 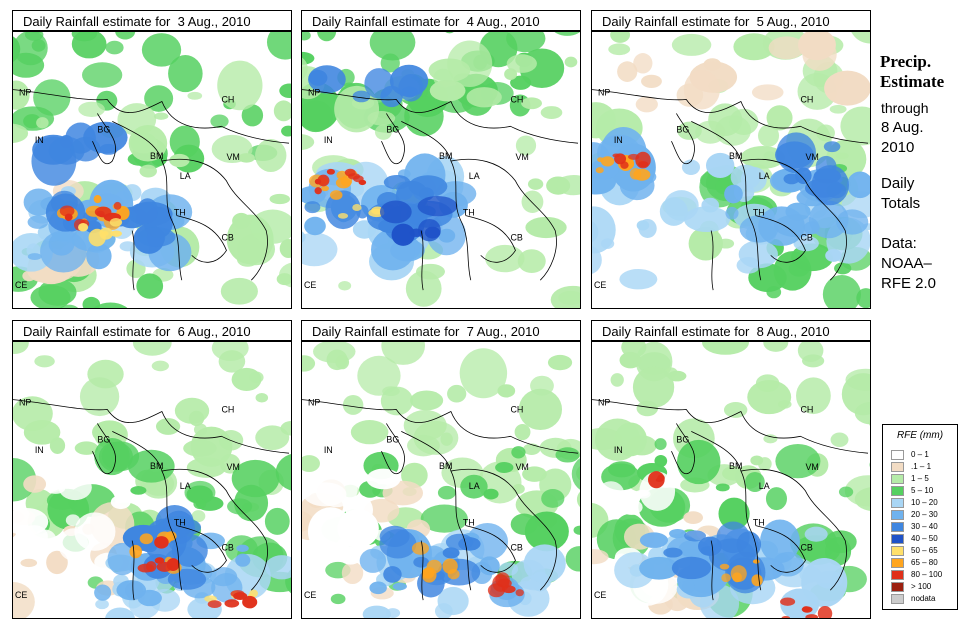 I want to click on legend-entry: 80 – 100, so click(x=923, y=574).